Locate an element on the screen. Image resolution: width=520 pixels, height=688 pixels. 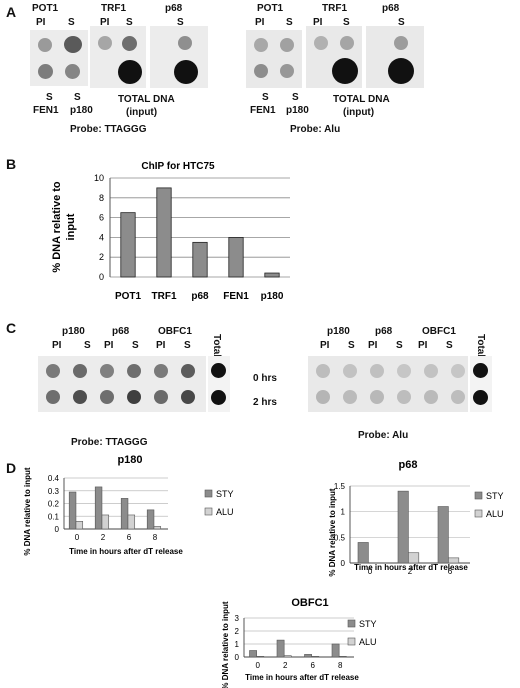
chart-b-ytick: 0 is located at coordinates (101, 277).